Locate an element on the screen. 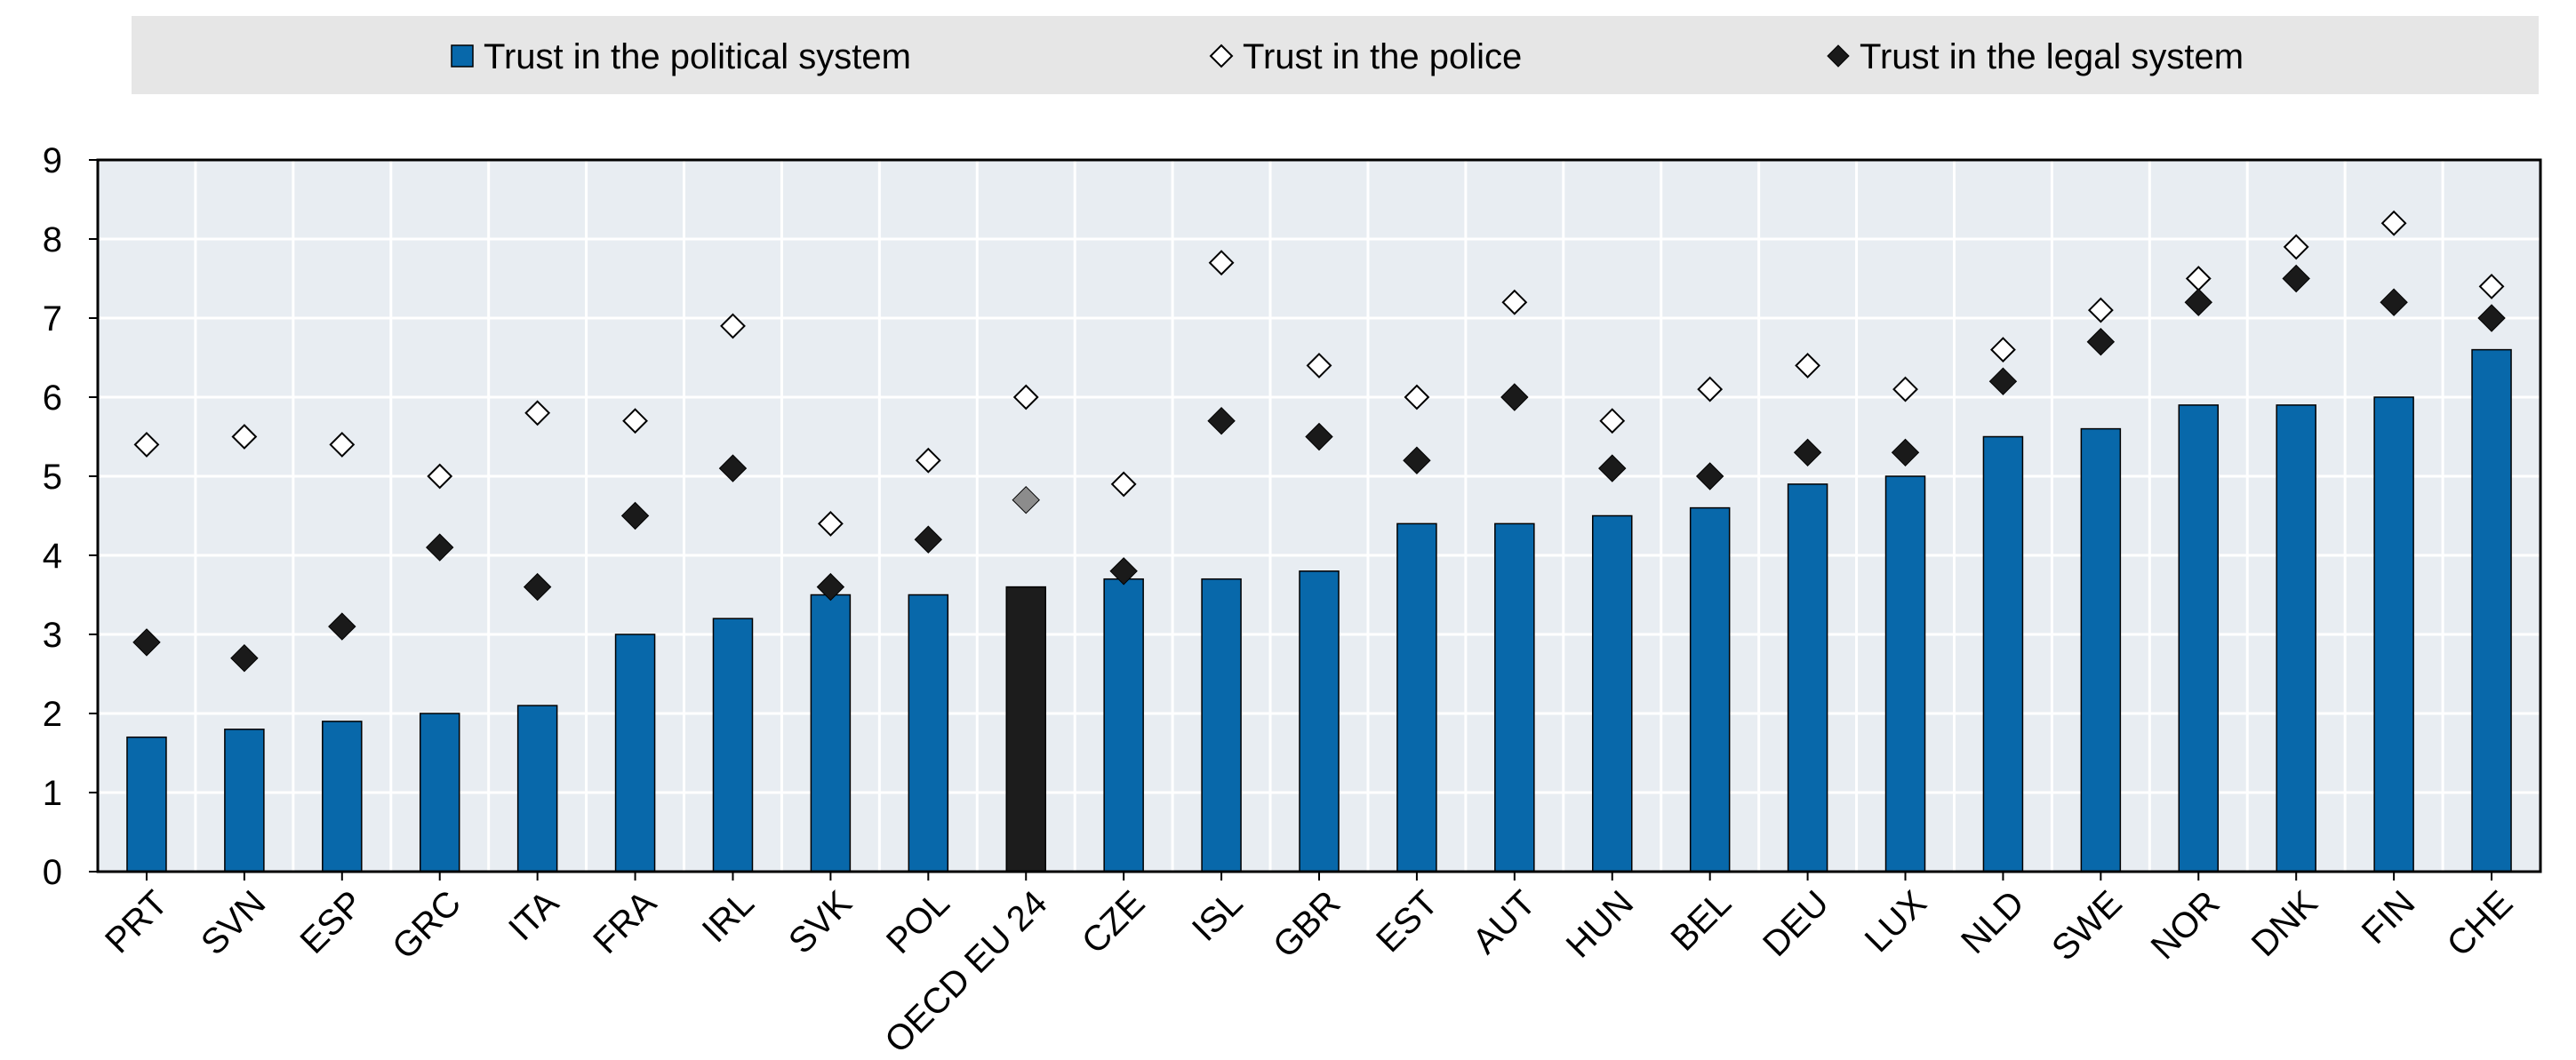 The height and width of the screenshot is (1060, 2576). marker-trust-in-the-legal-system-fin is located at coordinates (2394, 302).